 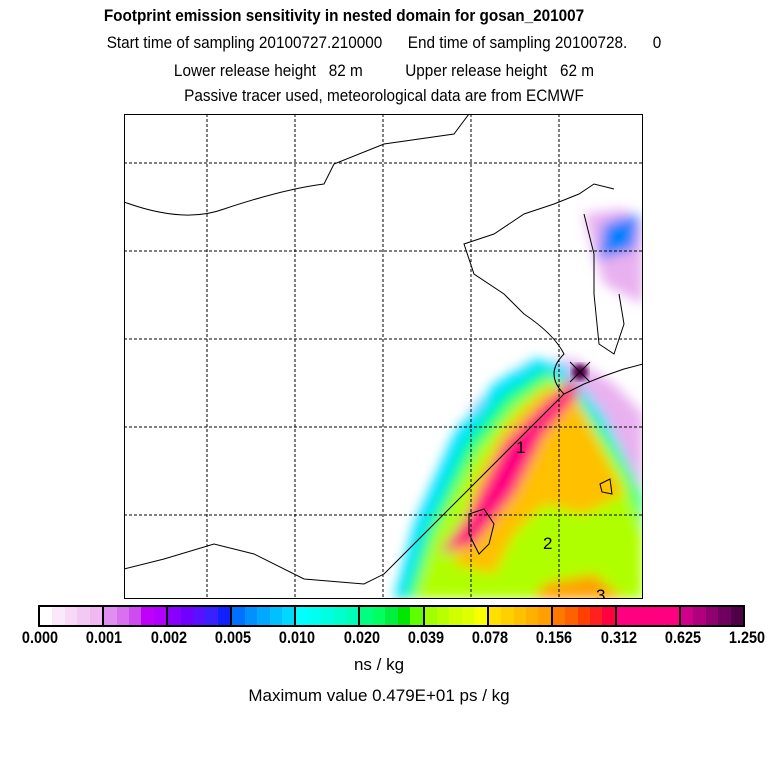 What do you see at coordinates (683, 637) in the screenshot?
I see `colorbar-tick-label: 0.625` at bounding box center [683, 637].